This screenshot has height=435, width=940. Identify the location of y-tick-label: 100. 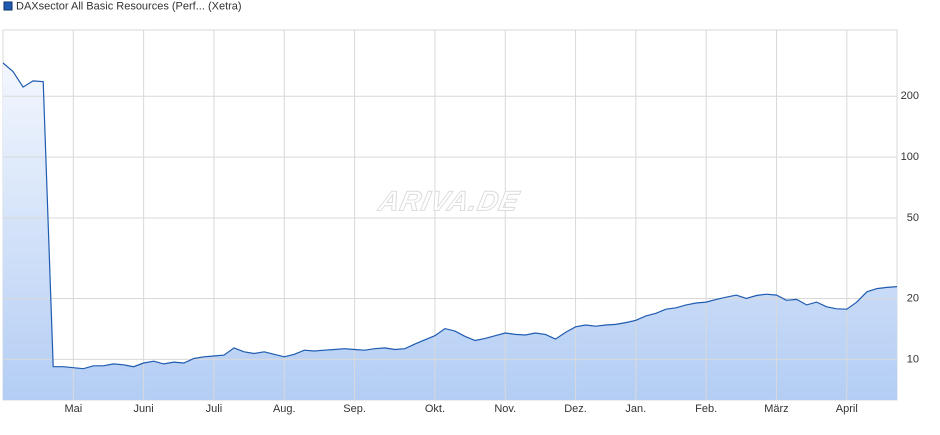
(910, 157).